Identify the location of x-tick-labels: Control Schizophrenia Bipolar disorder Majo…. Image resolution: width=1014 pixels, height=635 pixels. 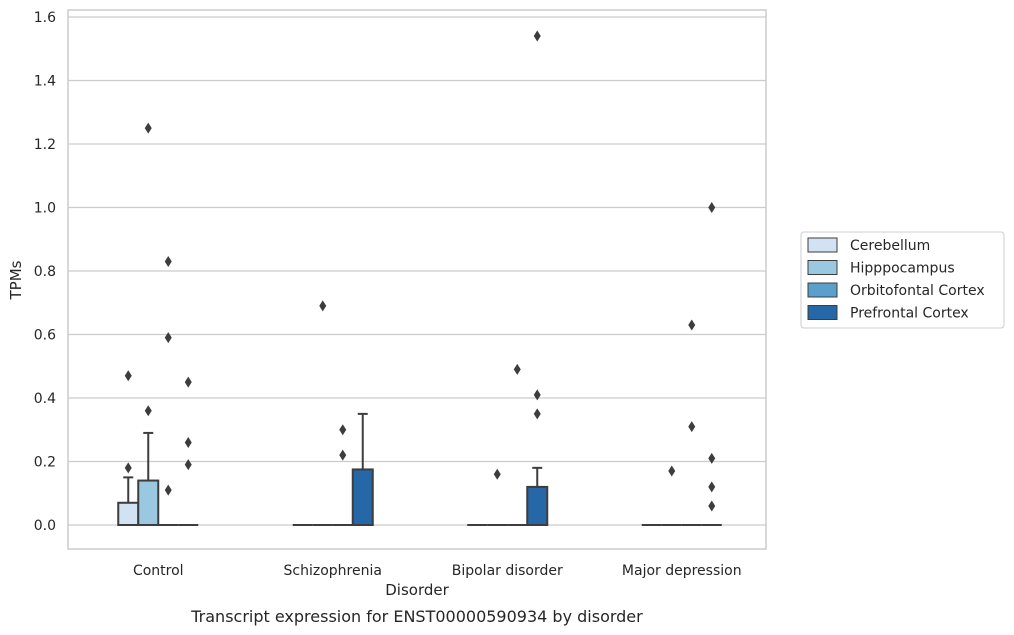
(437, 571).